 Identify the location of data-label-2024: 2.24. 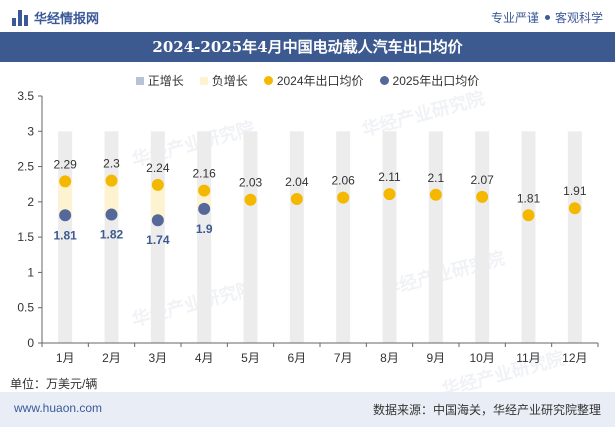
(158, 168).